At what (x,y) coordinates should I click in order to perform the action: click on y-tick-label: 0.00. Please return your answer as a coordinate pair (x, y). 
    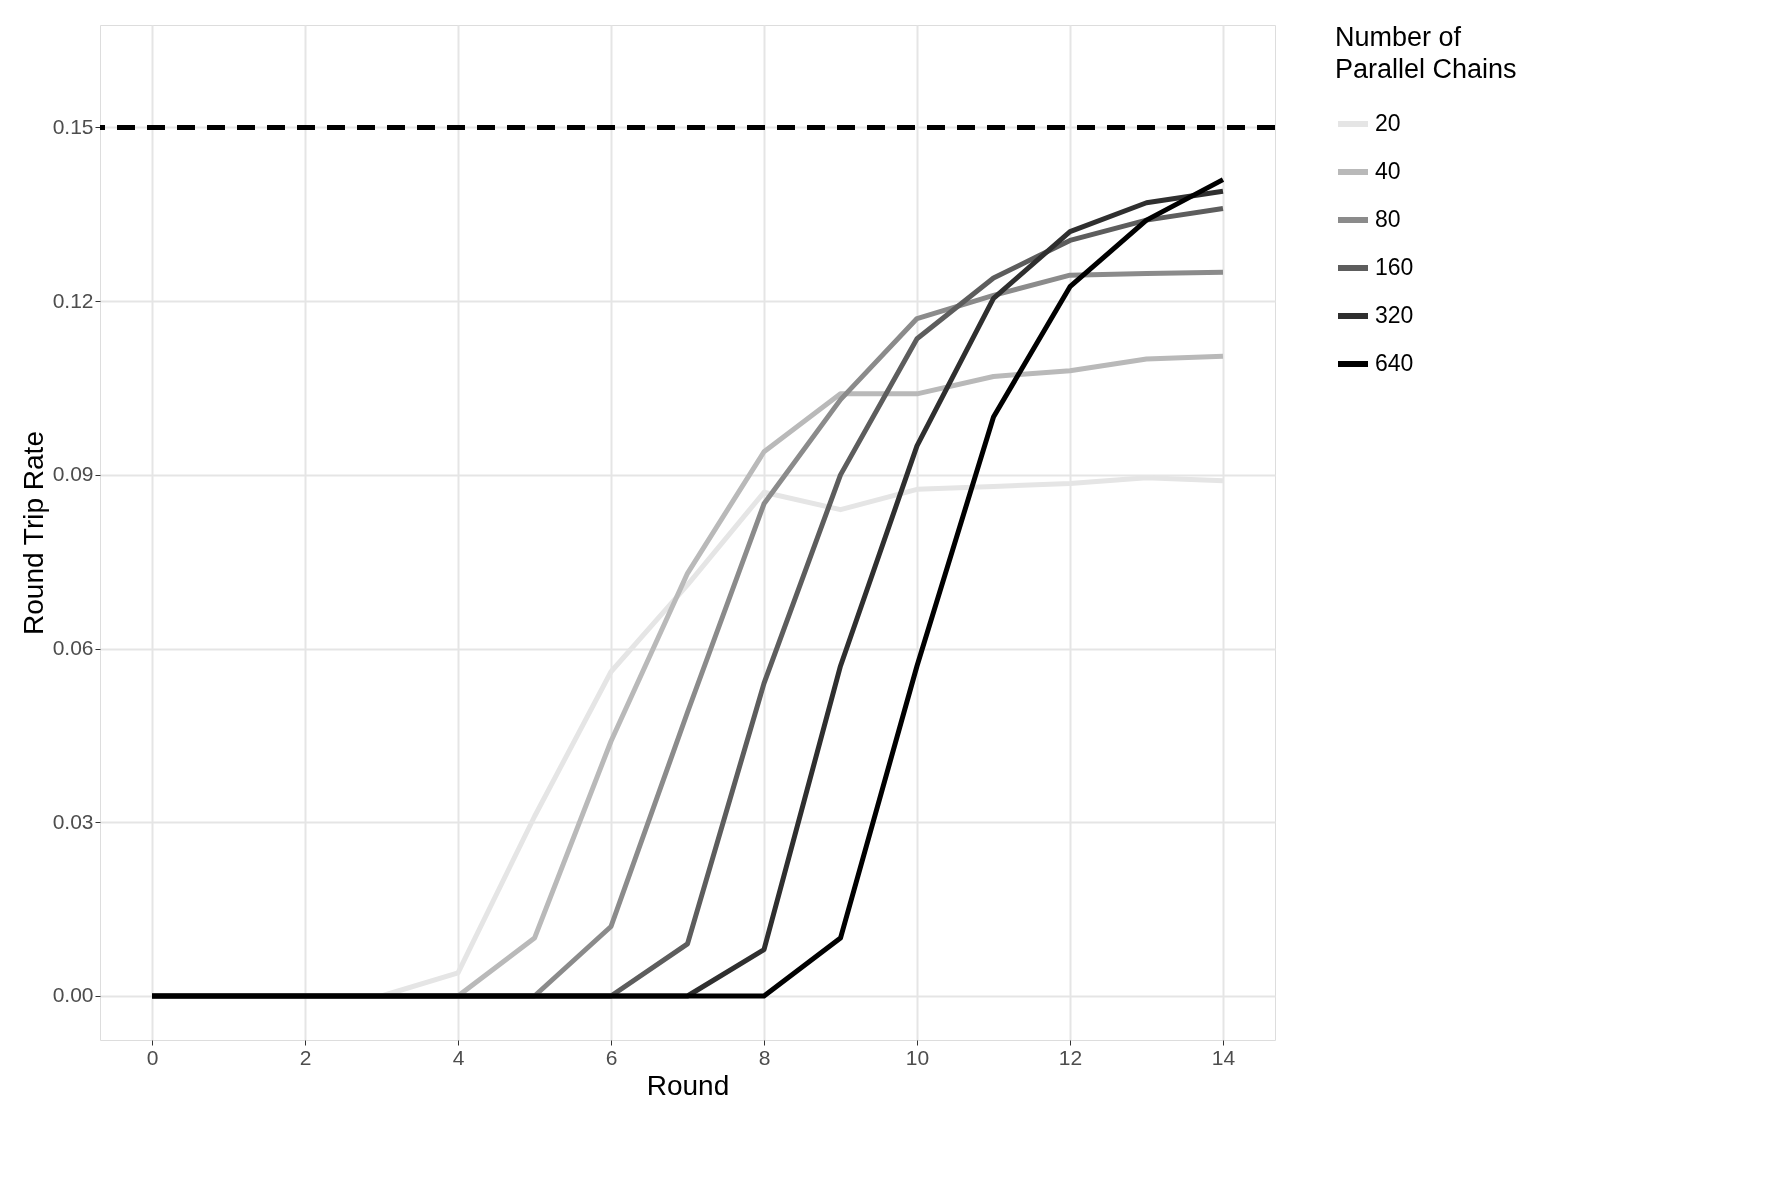
    Looking at the image, I should click on (73, 995).